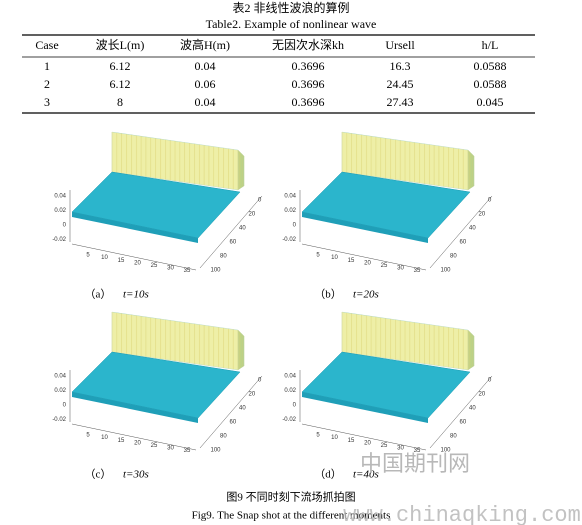  Describe the element at coordinates (415, 463) in the screenshot. I see `watermark-cn: 中国期刊网` at that location.